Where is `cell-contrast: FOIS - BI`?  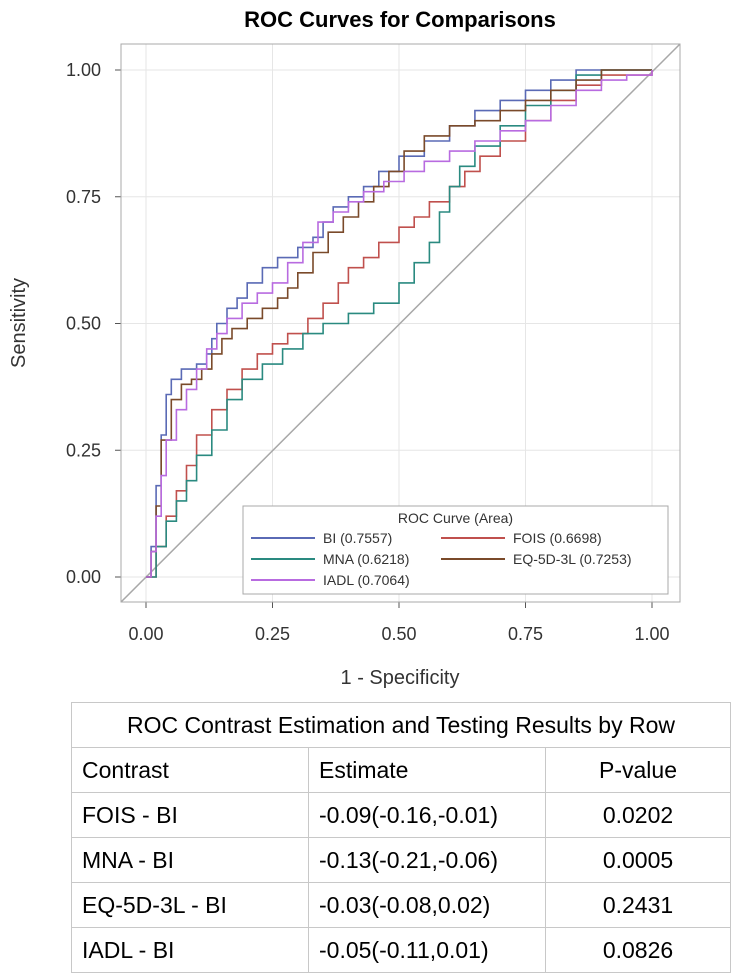
cell-contrast: FOIS - BI is located at coordinates (190, 815).